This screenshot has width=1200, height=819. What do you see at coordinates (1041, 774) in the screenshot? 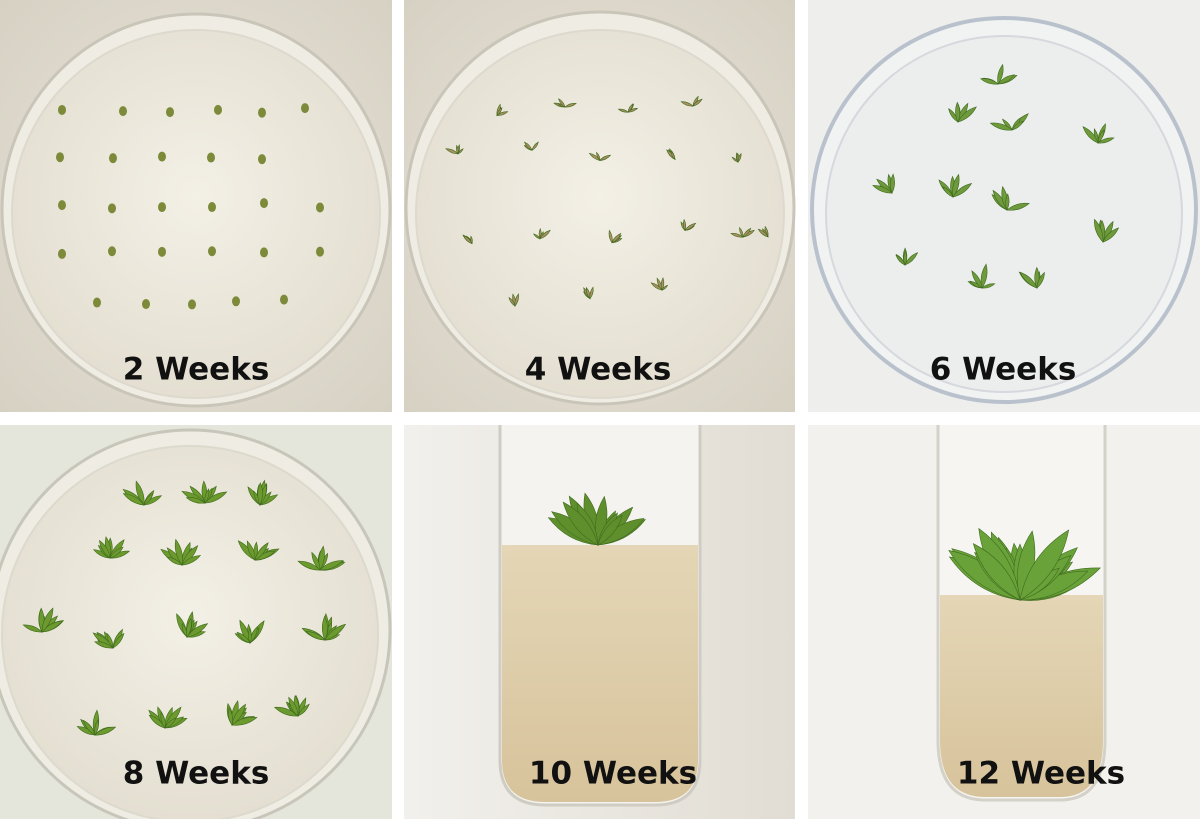
I see `panel-label: 12 Weeks` at bounding box center [1041, 774].